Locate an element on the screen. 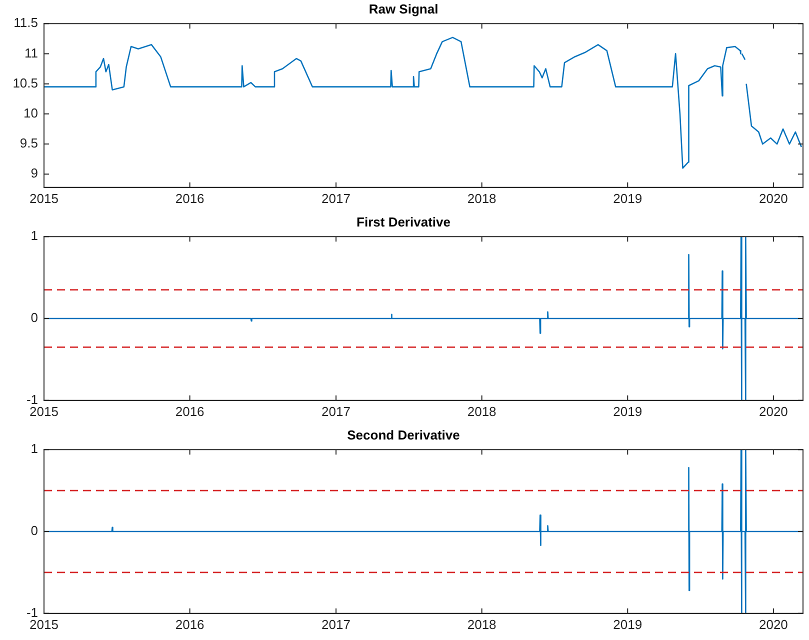 The image size is (809, 640). y-tick-label: 10.5 is located at coordinates (25, 82).